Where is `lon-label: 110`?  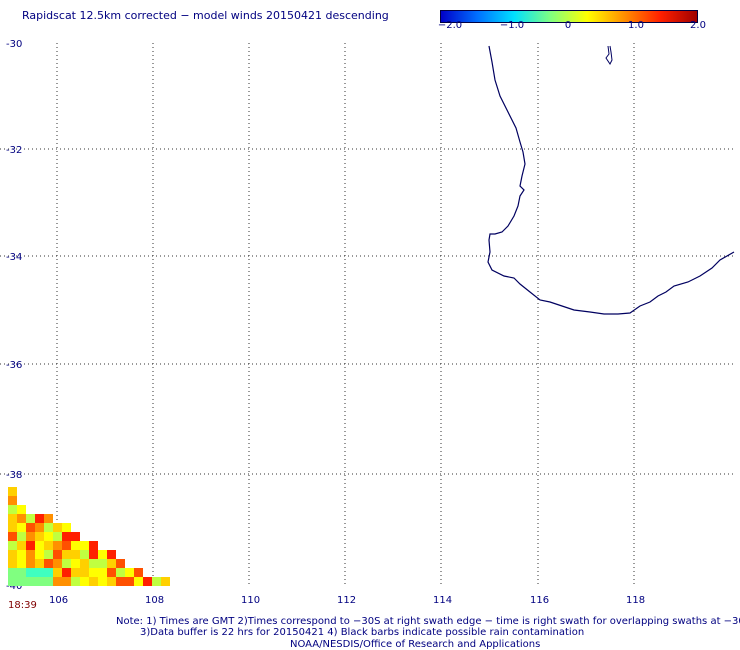 lon-label: 110 is located at coordinates (250, 600).